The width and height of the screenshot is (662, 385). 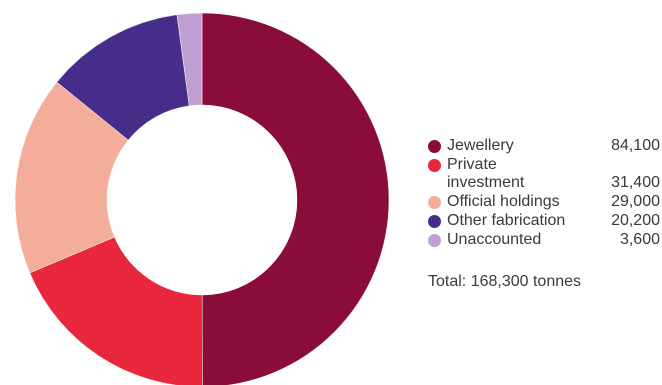 I want to click on donut-slice-unaccounted, so click(x=189, y=59).